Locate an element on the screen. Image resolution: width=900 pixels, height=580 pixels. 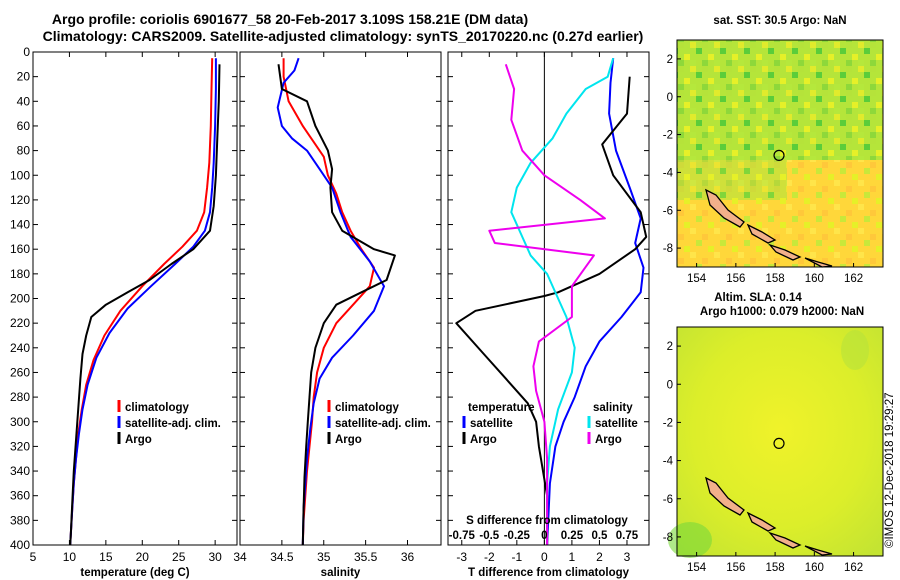
x-tick-label: 35.5 is located at coordinates (366, 557).